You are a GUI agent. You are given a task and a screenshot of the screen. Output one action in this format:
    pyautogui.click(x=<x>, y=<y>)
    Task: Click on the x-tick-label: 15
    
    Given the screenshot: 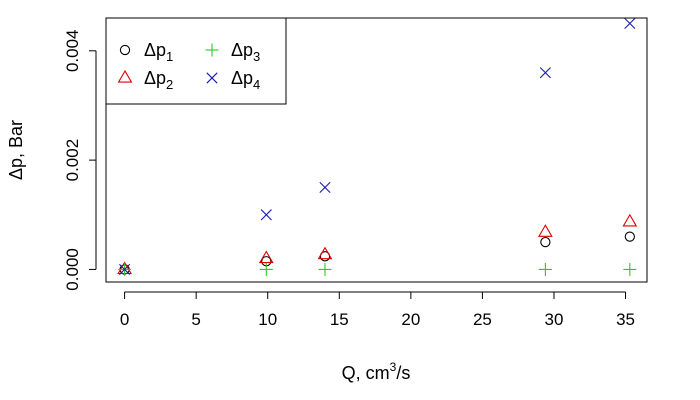 What is the action you would take?
    pyautogui.click(x=339, y=319)
    